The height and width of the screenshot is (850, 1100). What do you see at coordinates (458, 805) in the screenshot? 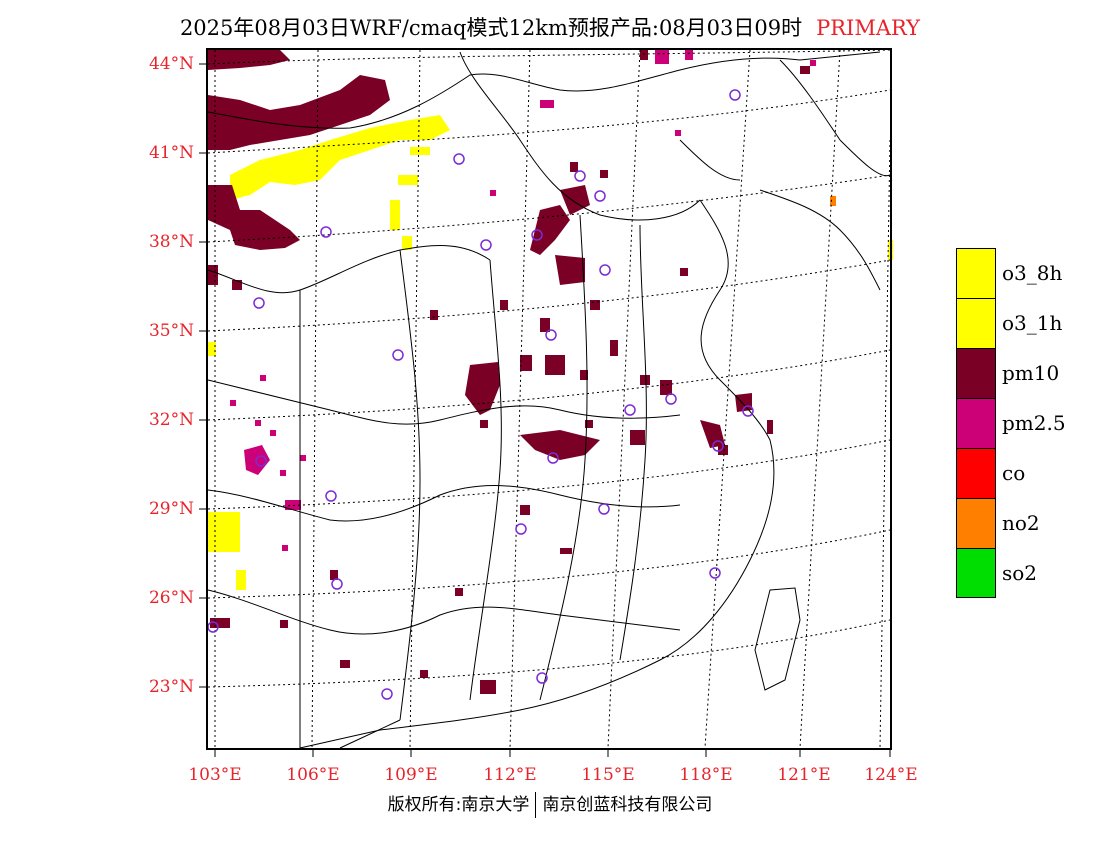
I see `copyright-left: 版权所有:南京大学` at bounding box center [458, 805].